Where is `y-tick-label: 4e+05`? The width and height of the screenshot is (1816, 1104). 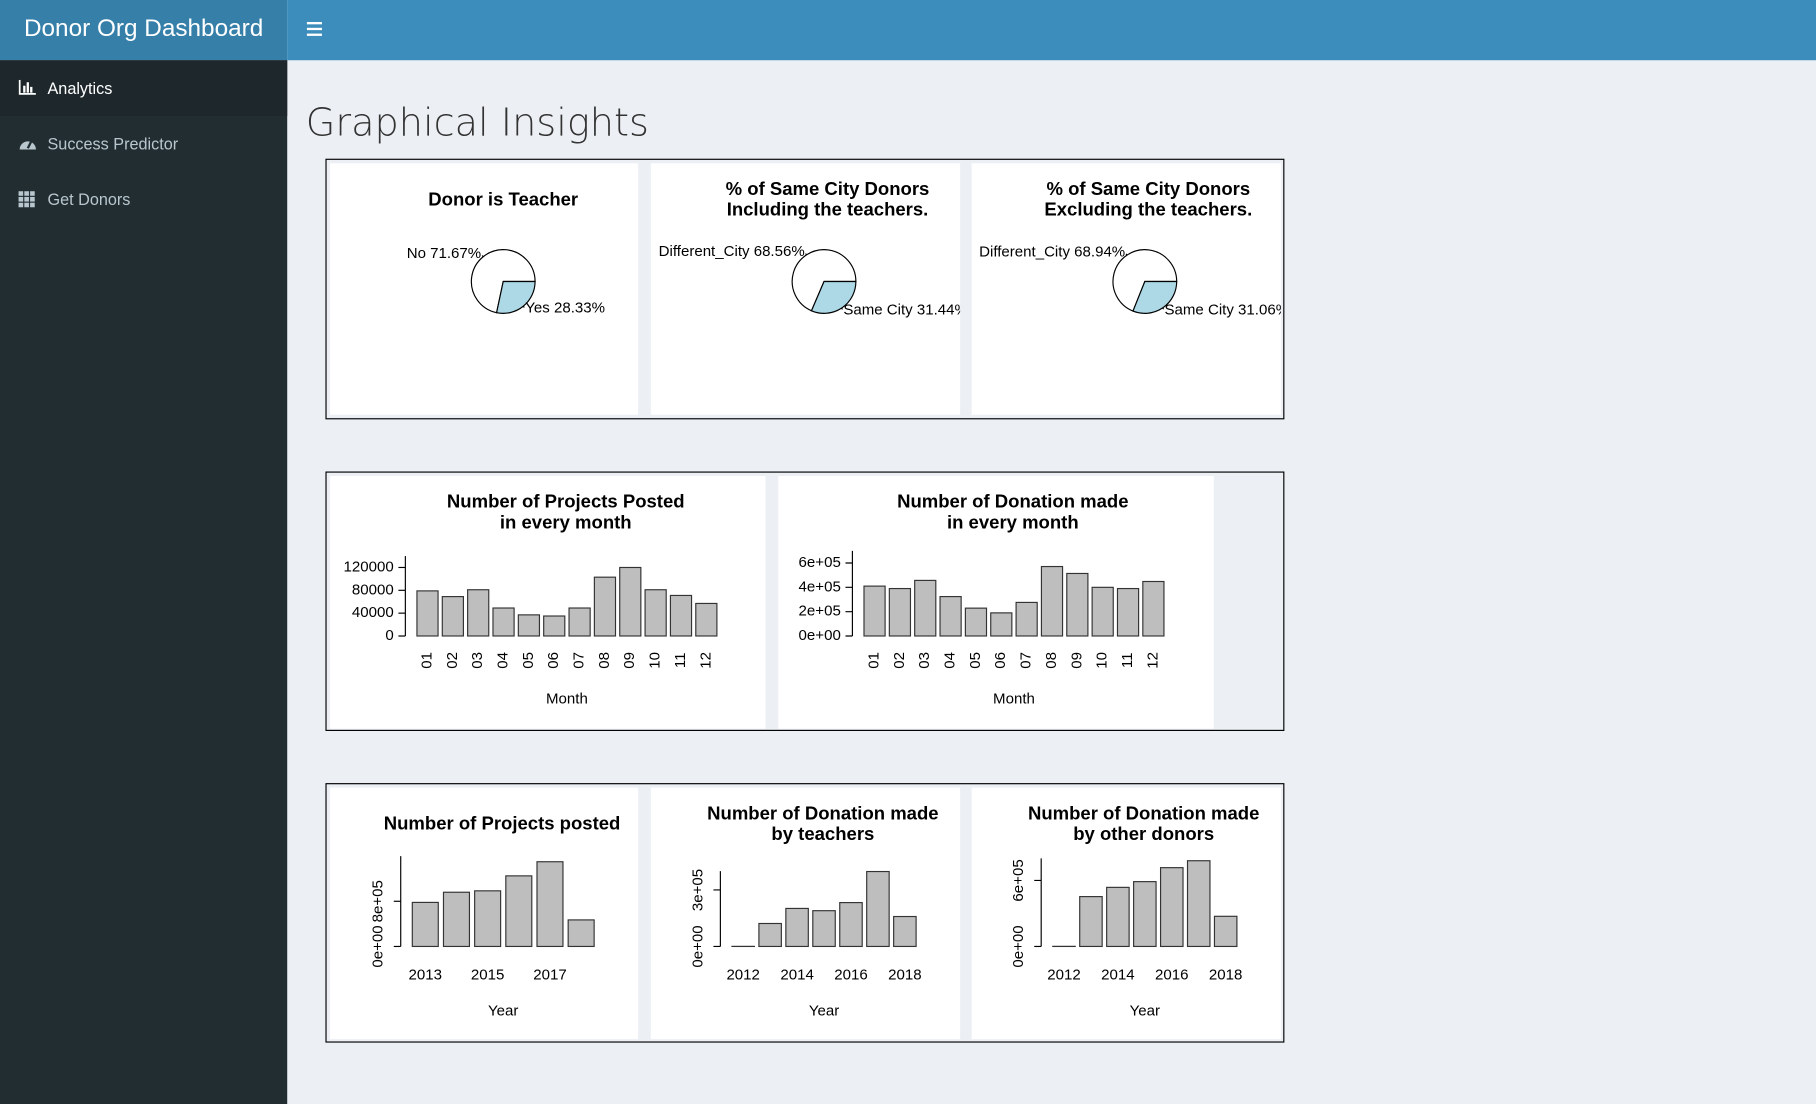
y-tick-label: 4e+05 is located at coordinates (820, 586).